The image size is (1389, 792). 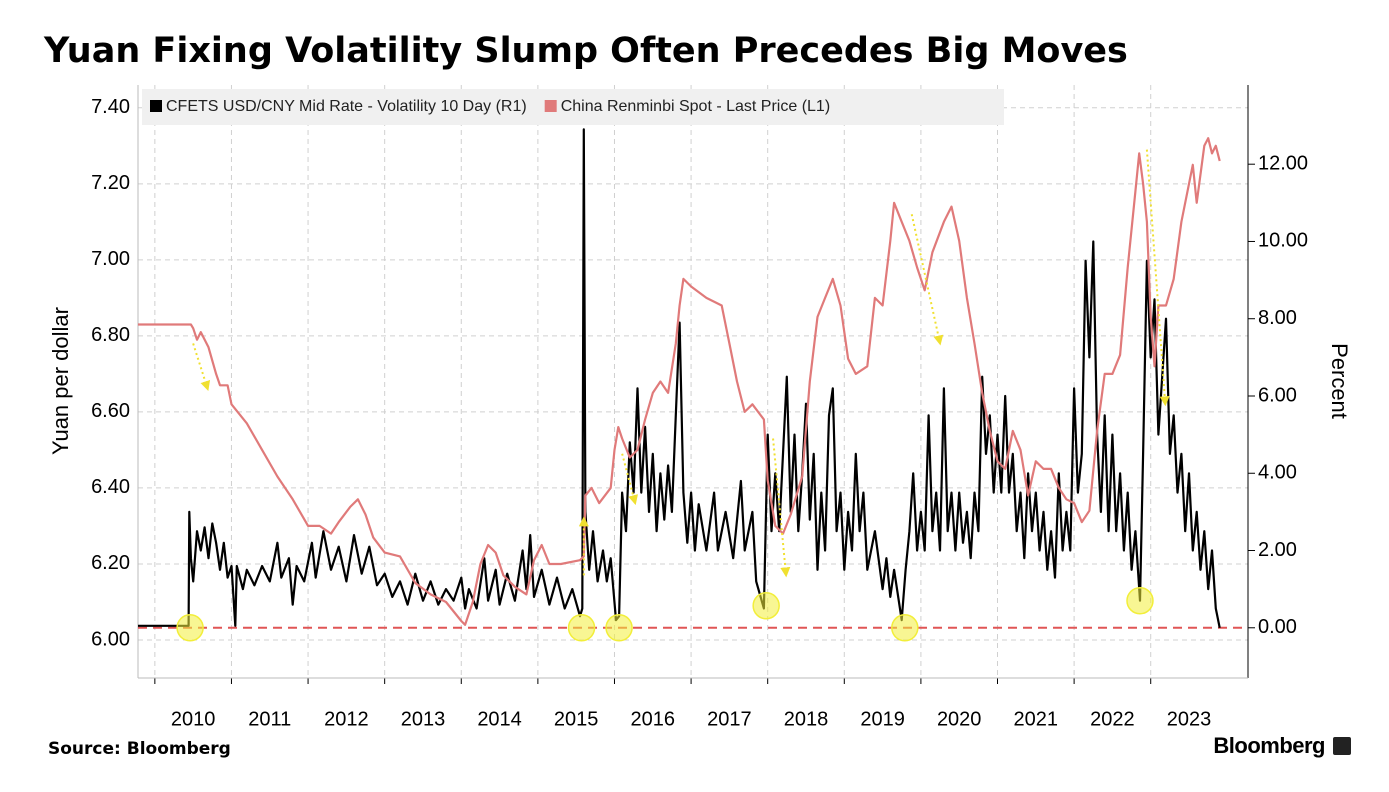 What do you see at coordinates (110, 107) in the screenshot?
I see `y-tick-label: 7.40` at bounding box center [110, 107].